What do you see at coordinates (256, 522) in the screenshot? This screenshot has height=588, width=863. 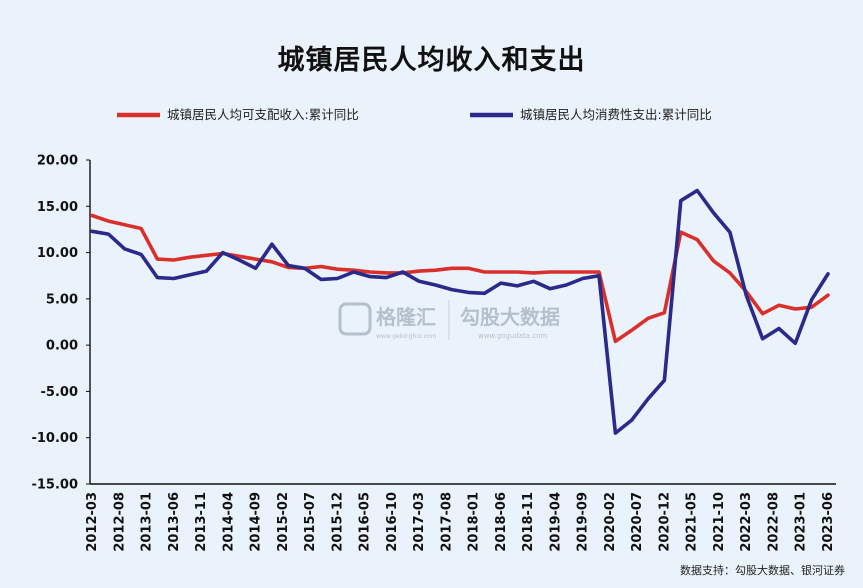 I see `x-tick-label: 2014-09` at bounding box center [256, 522].